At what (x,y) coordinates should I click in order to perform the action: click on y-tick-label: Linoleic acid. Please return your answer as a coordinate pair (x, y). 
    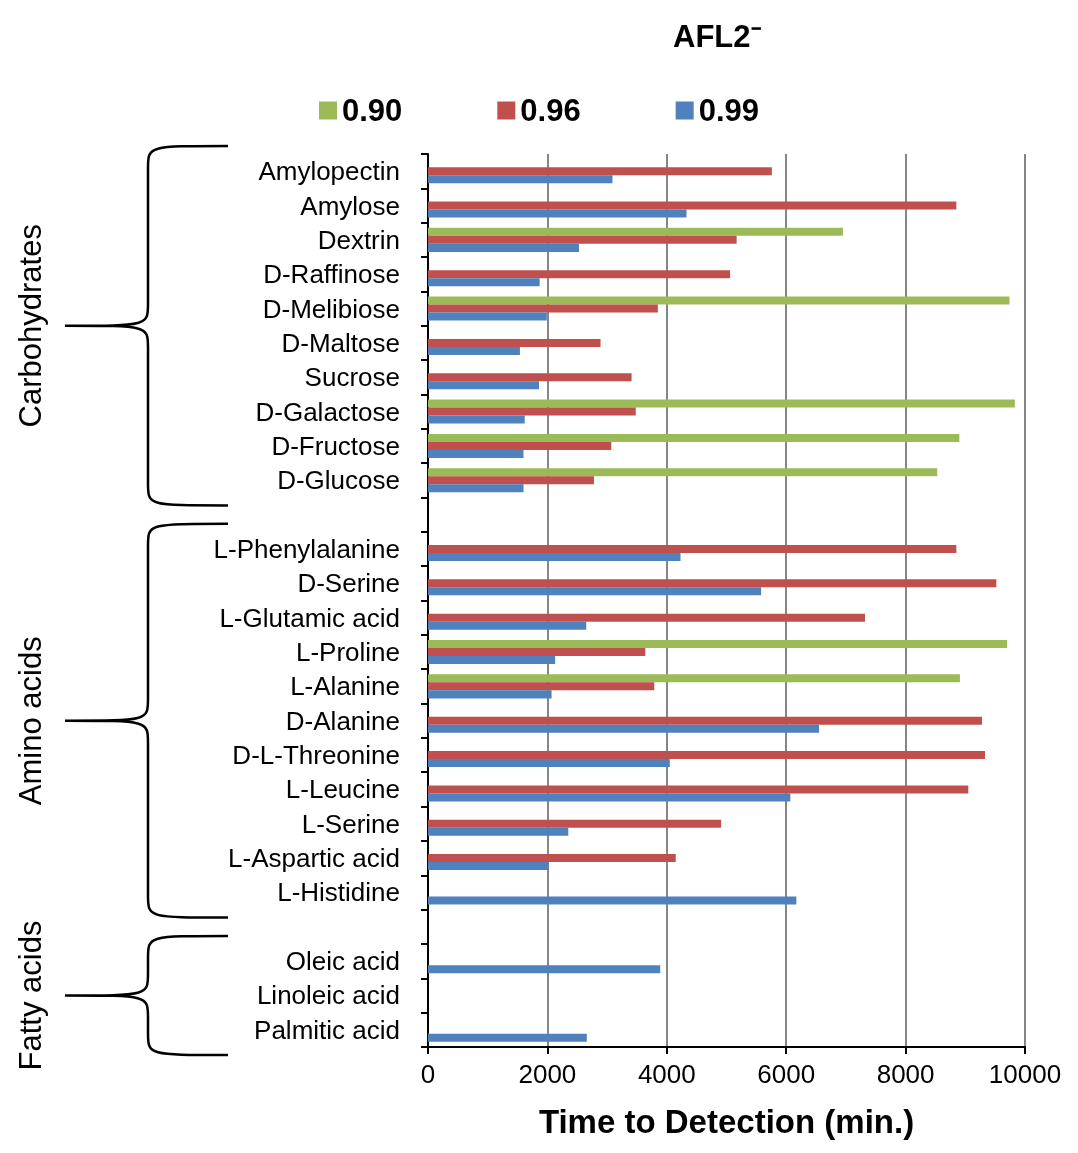
    Looking at the image, I should click on (328, 995).